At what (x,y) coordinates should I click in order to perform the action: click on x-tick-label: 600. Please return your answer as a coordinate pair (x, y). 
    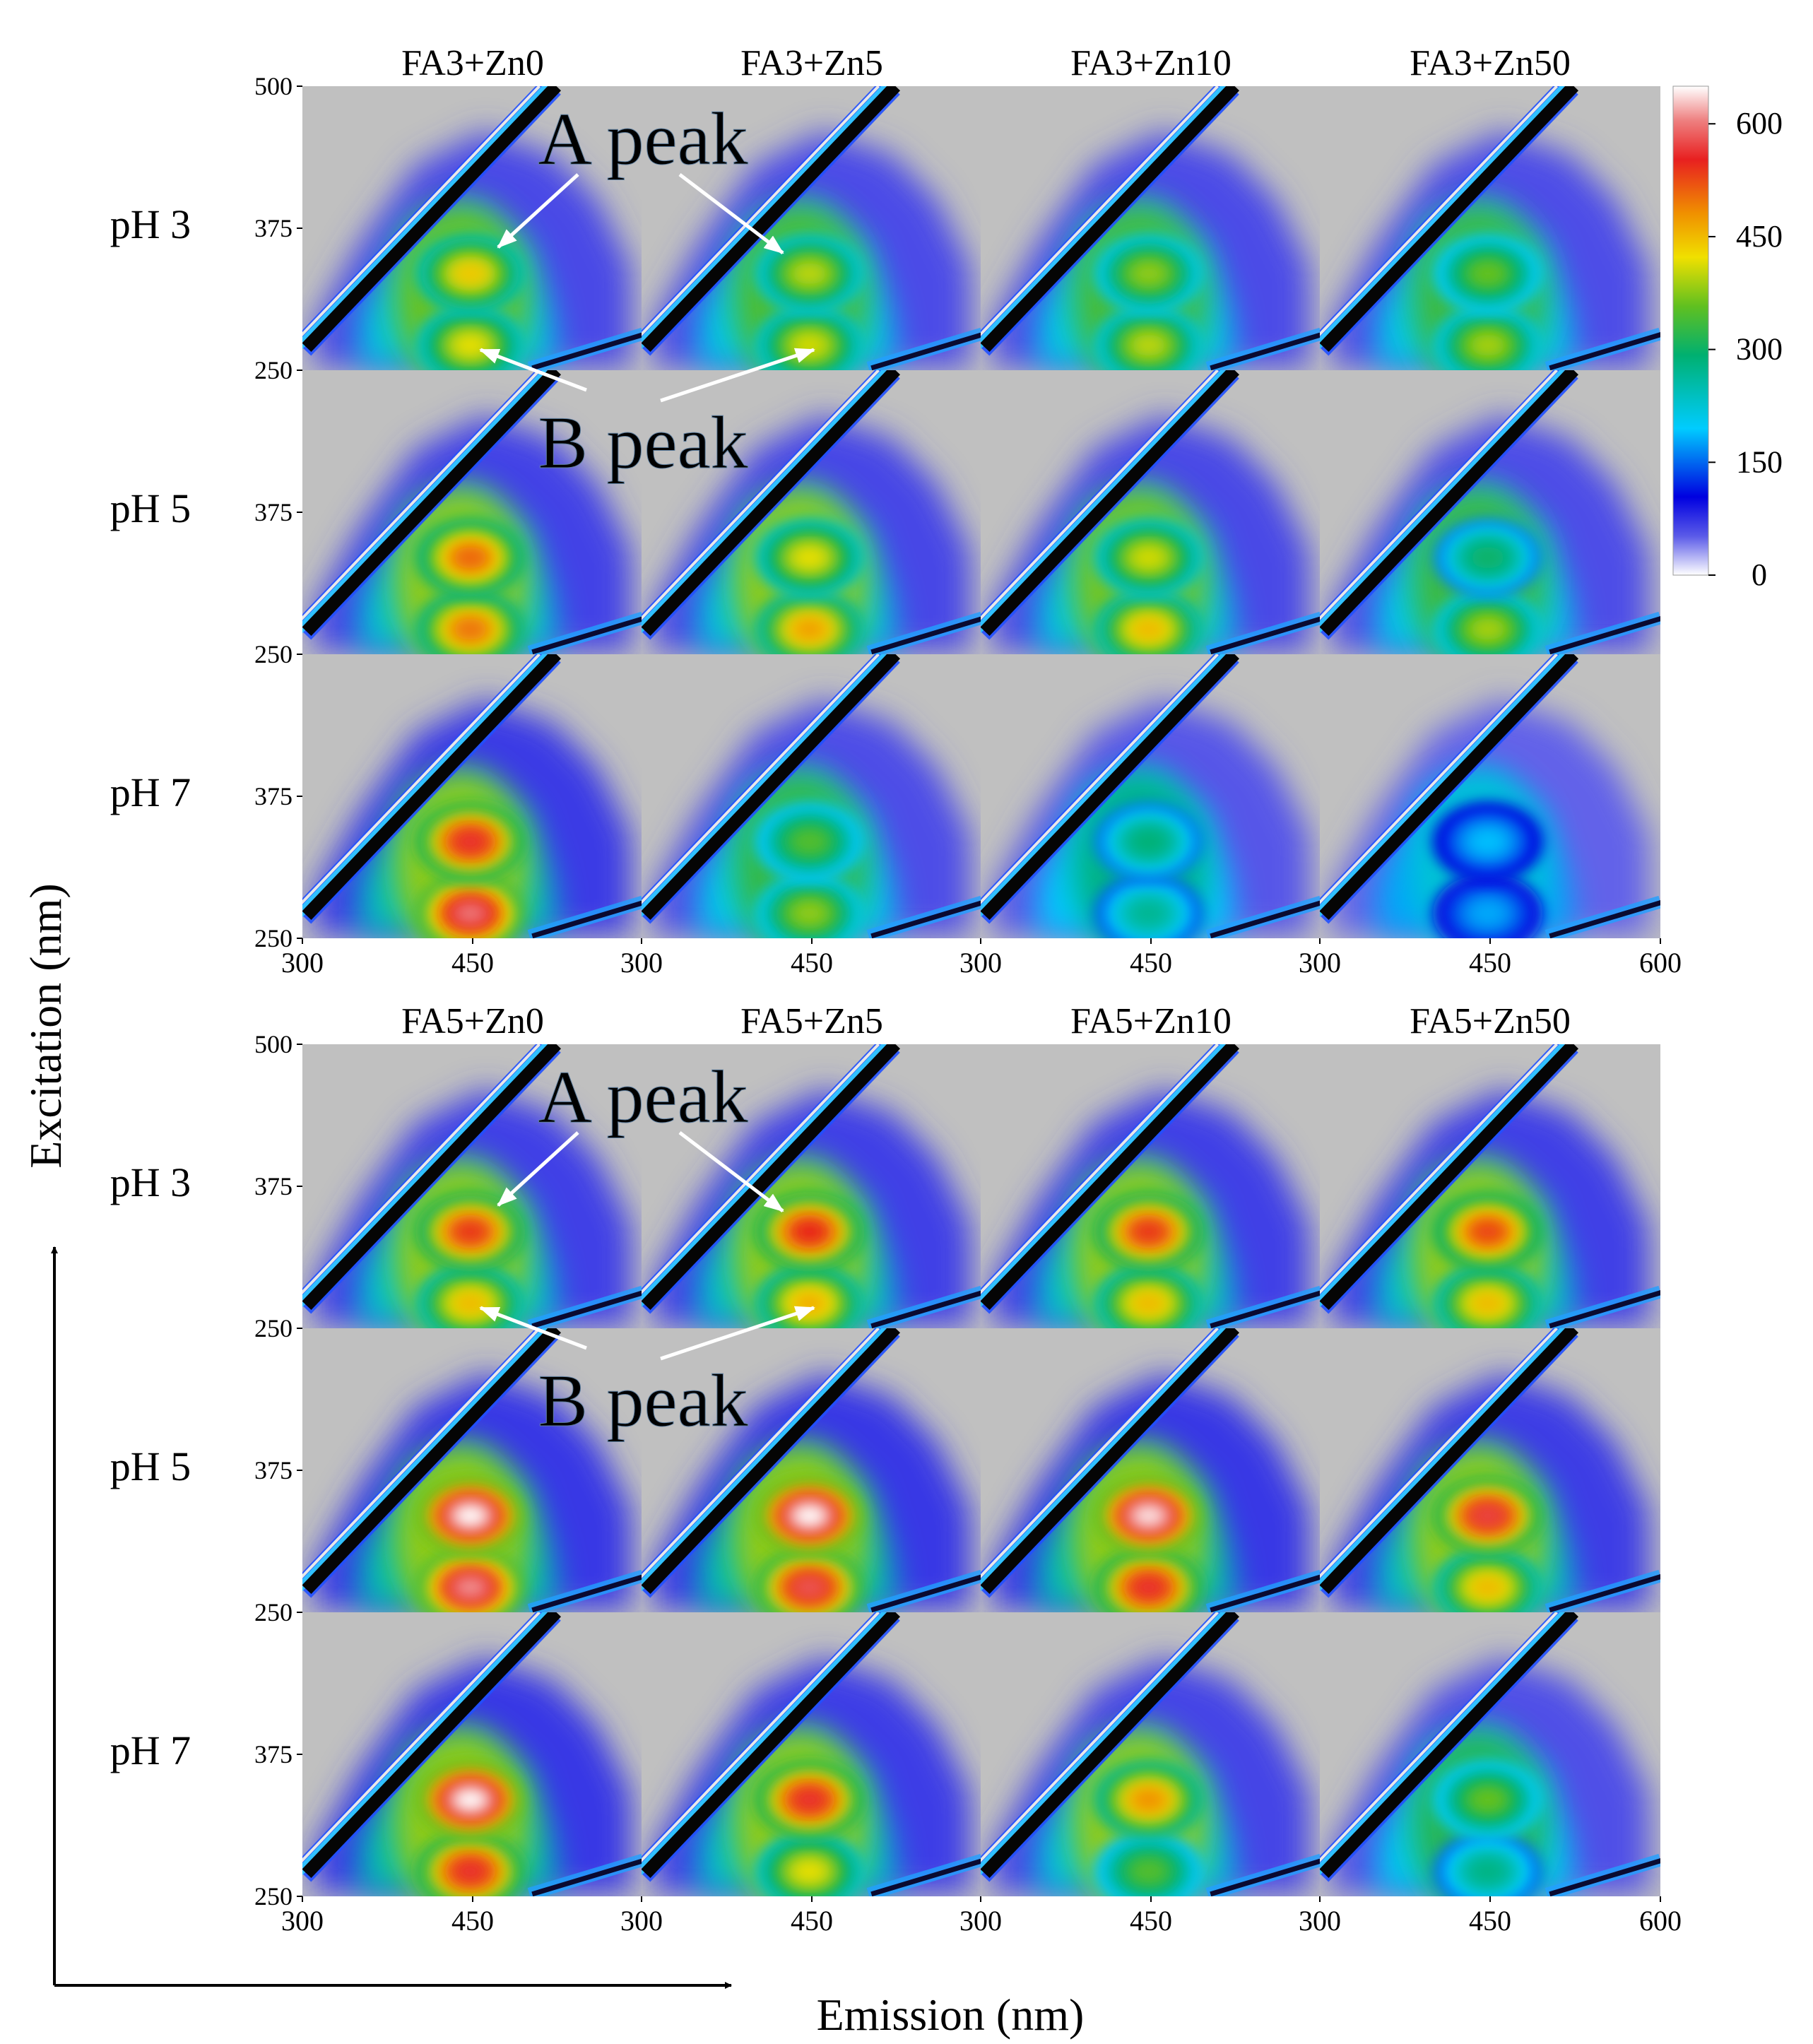
    Looking at the image, I should click on (1660, 963).